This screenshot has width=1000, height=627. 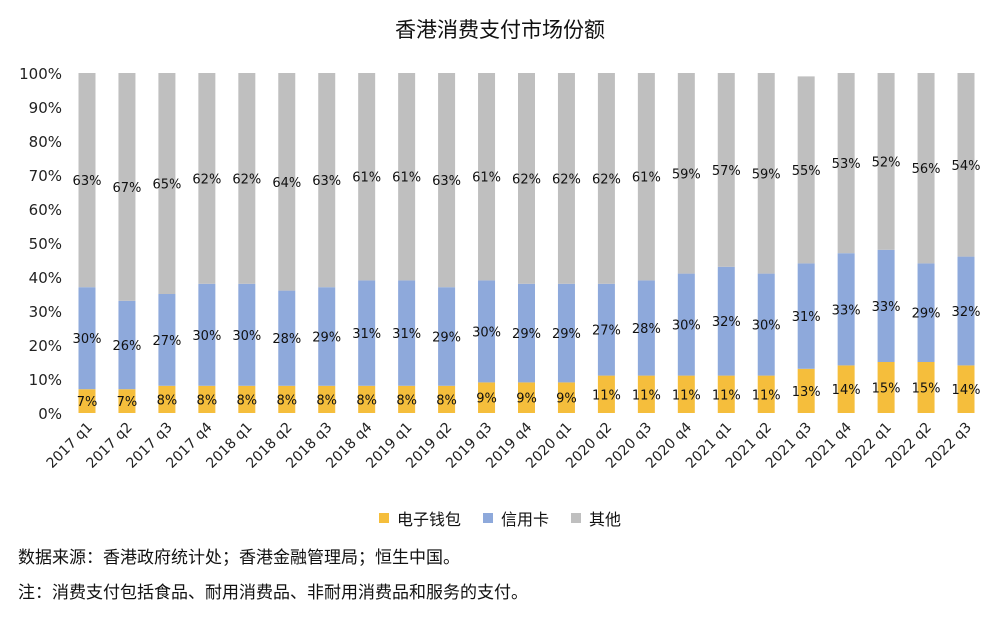 I want to click on data-label: 65%, so click(x=166, y=185).